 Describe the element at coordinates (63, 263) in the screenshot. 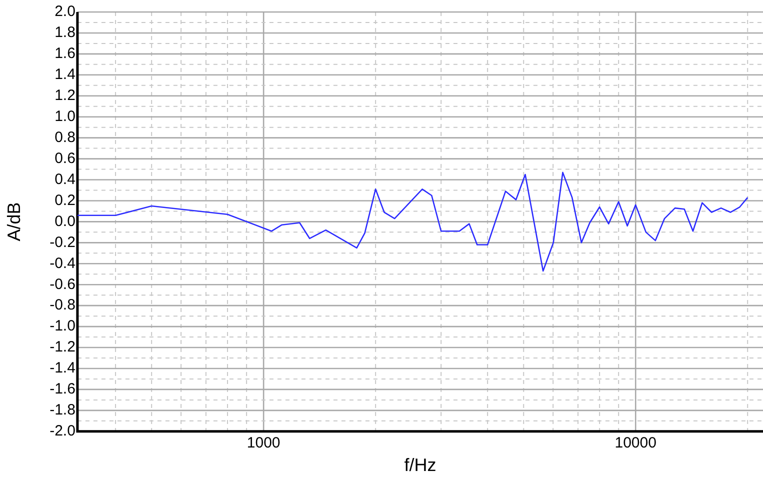

I see `y-tick-label: -0.4` at that location.